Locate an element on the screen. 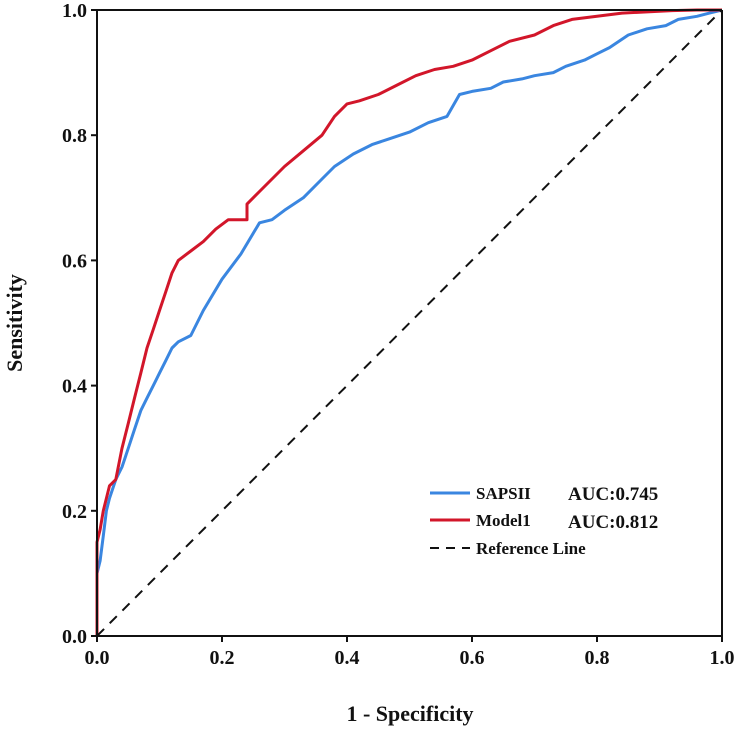  y-axis-title: Sensitivity is located at coordinates (14, 323).